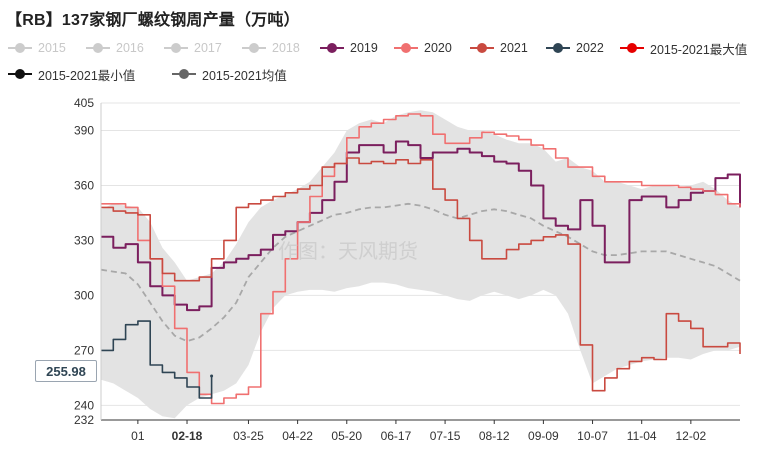 This screenshot has height=454, width=764. I want to click on x-tick-label: 02-18, so click(187, 436).